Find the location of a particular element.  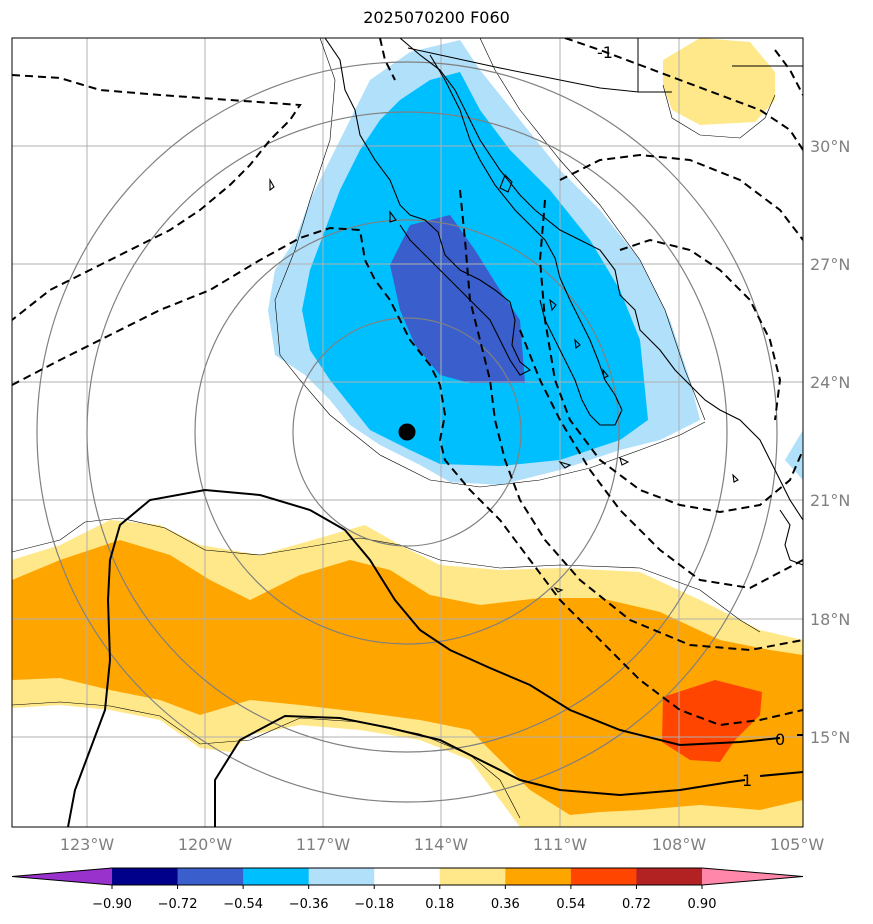

colorbar-tick-label: 0.54 is located at coordinates (570, 904).